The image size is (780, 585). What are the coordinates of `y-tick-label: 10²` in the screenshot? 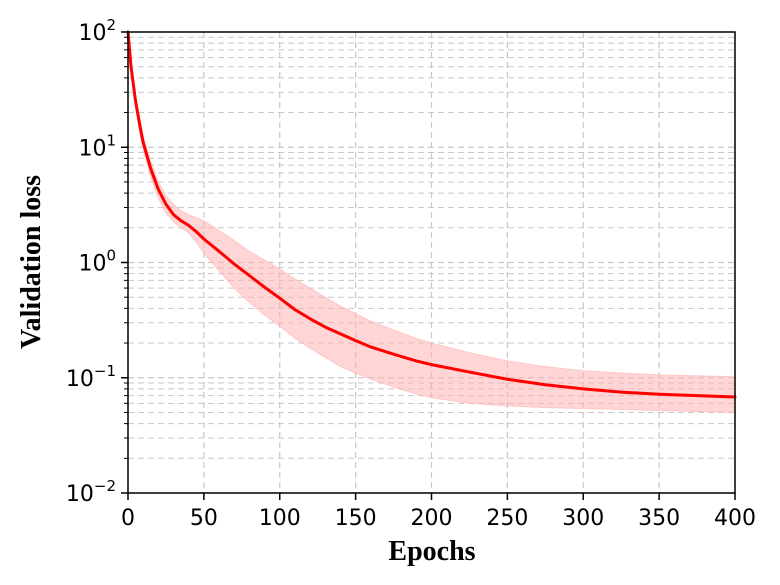 It's located at (97, 31).